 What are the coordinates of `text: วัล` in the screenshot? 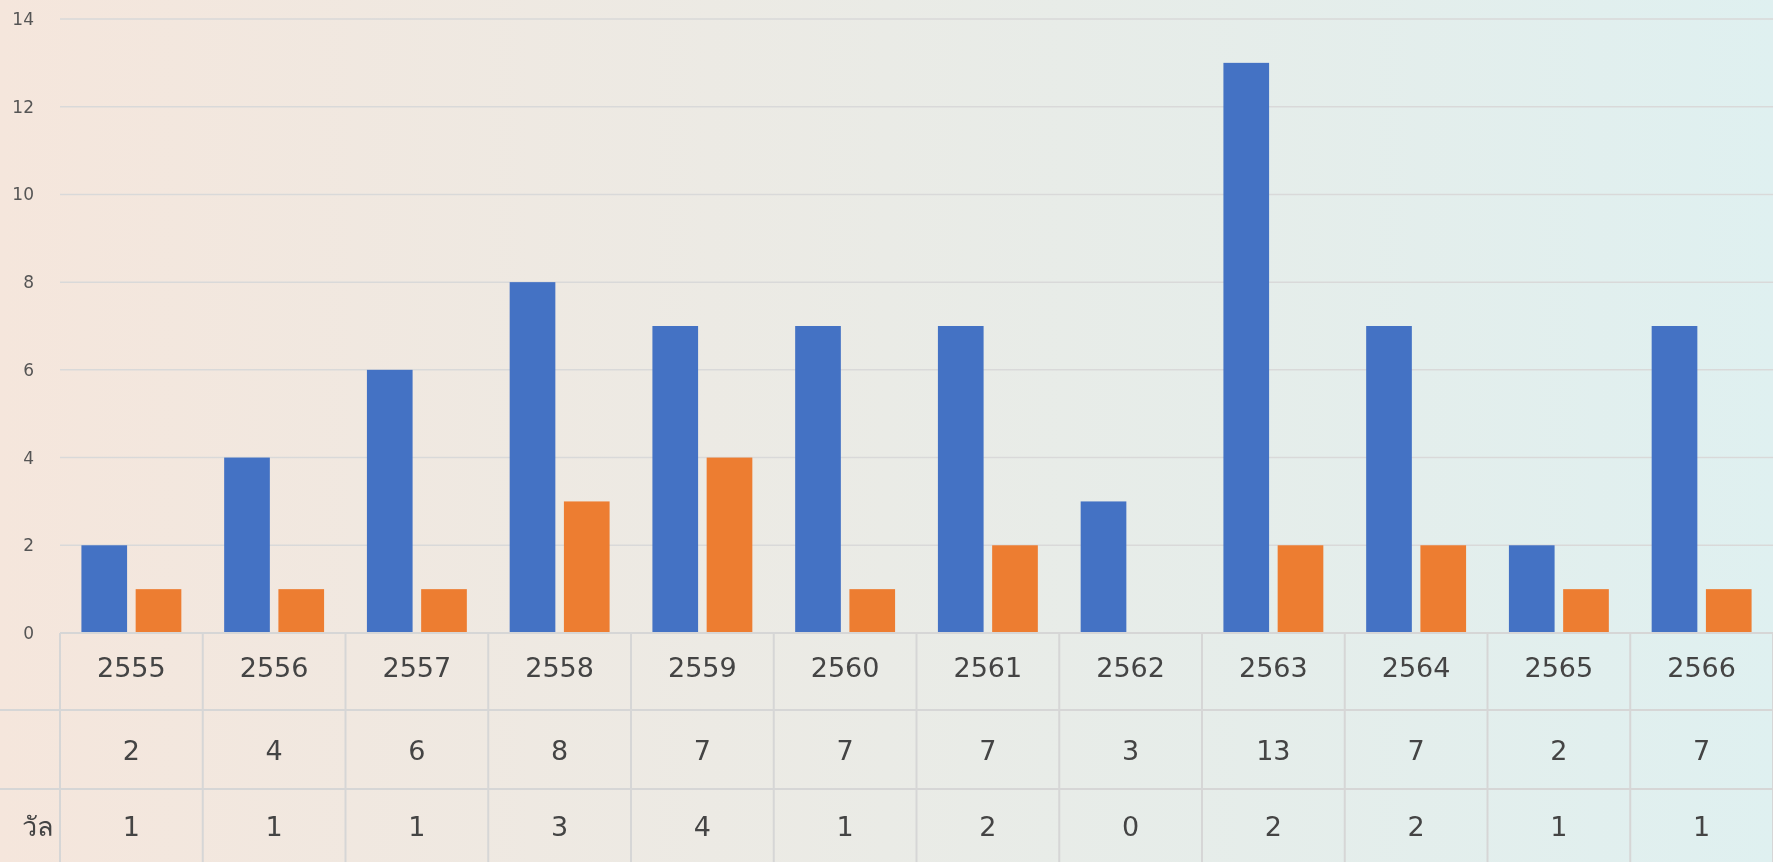 It's located at (38, 826).